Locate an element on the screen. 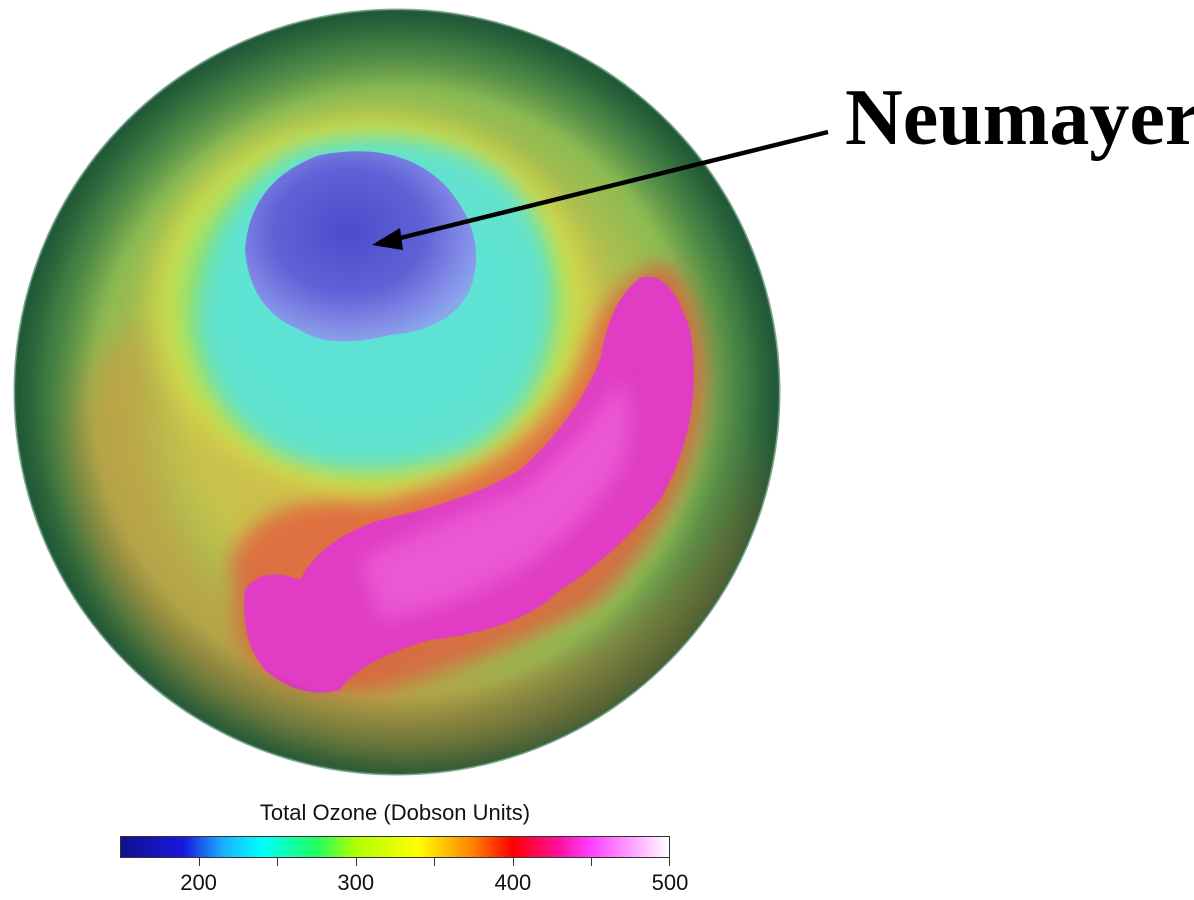  legend-title: Total Ozone (Dobson Units) is located at coordinates (395, 812).